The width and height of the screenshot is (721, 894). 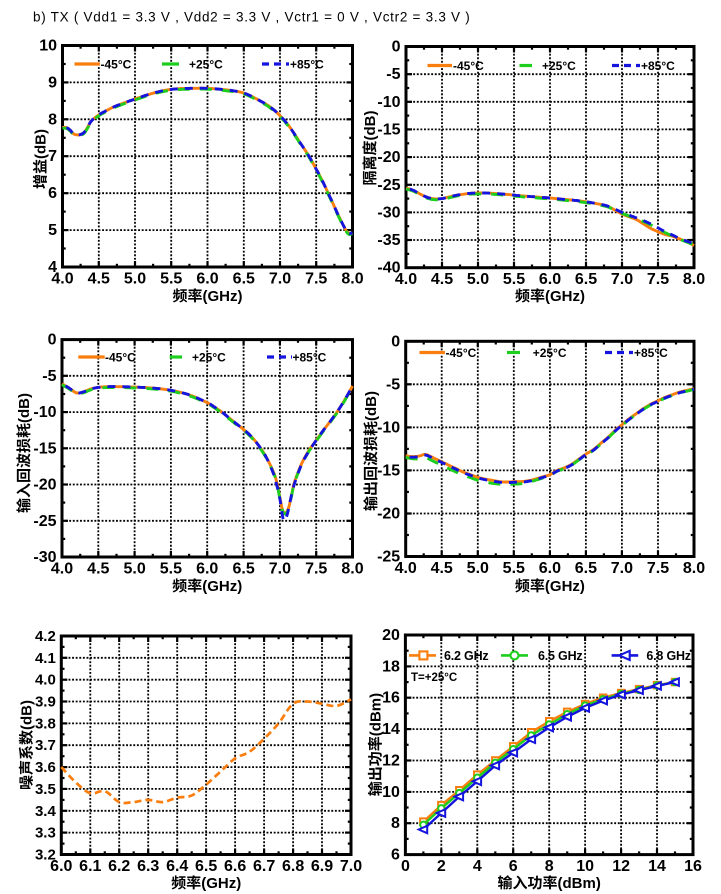 I want to click on svg-text: -35, so click(x=388, y=240).